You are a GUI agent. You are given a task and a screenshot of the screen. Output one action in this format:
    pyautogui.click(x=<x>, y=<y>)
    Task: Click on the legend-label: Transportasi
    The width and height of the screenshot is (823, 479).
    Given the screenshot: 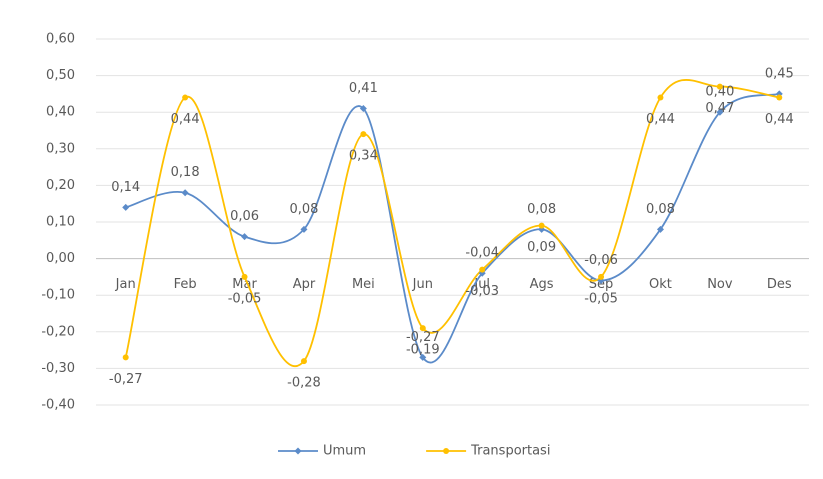 What is the action you would take?
    pyautogui.click(x=510, y=451)
    